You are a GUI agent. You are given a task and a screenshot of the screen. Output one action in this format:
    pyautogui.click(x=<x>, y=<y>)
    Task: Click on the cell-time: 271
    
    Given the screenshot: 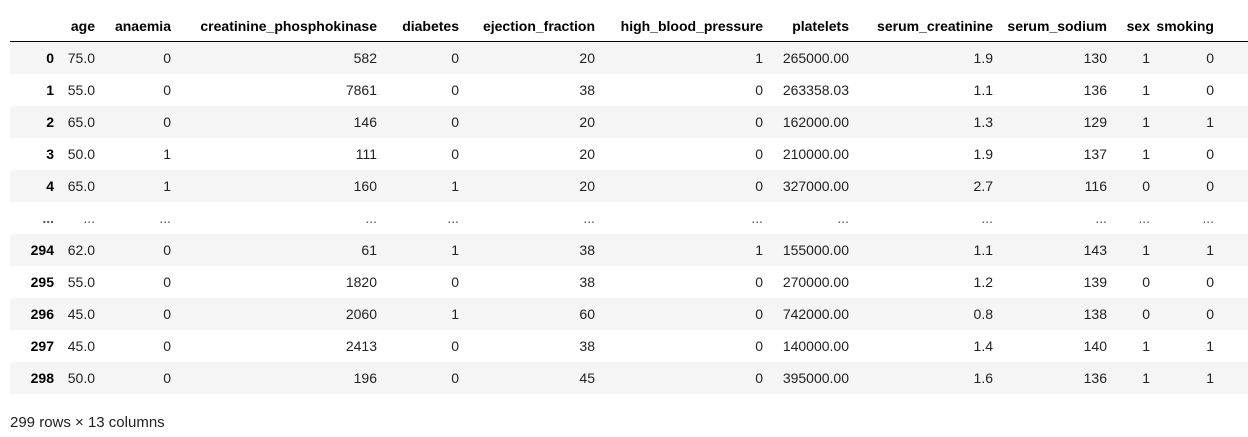 What is the action you would take?
    pyautogui.click(x=1234, y=282)
    